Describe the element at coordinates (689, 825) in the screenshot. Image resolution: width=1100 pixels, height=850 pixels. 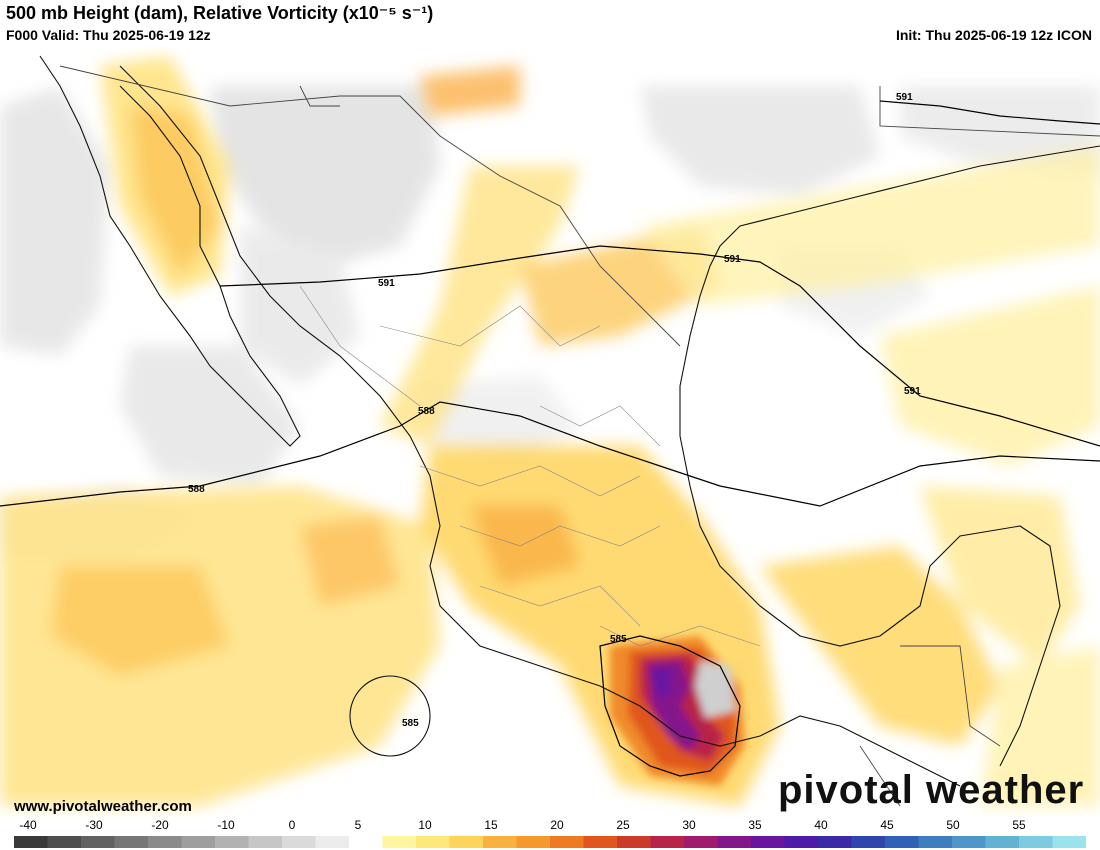
I see `colorbar-tick-label: 30` at that location.